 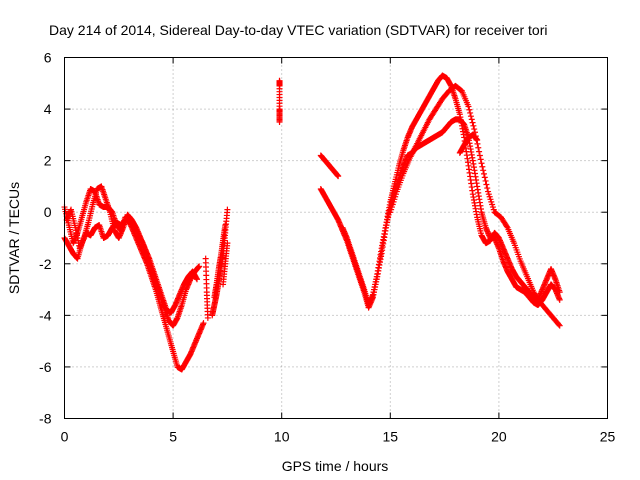 I want to click on x-tick-label: 10, so click(x=282, y=437).